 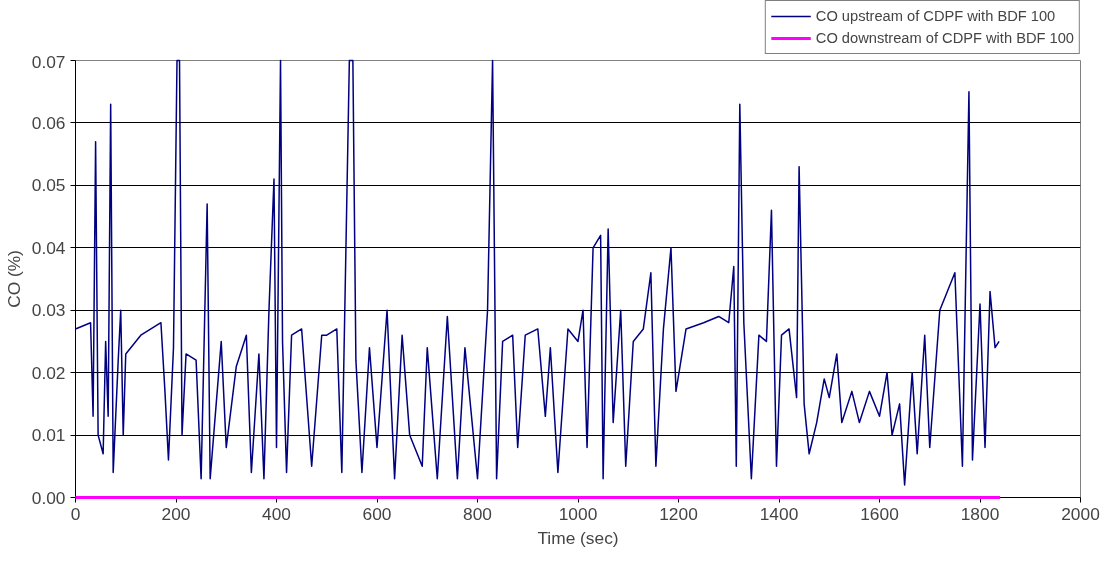 I want to click on x-tick-label: 2000, so click(x=1080, y=513).